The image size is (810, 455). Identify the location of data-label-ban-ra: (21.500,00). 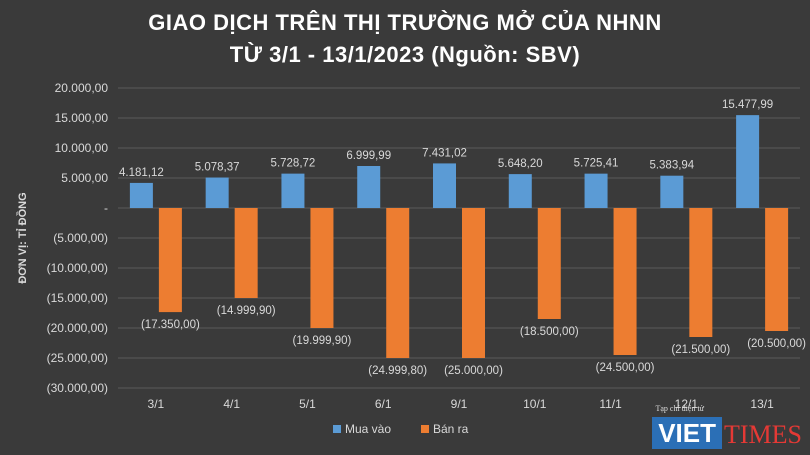
(700, 350).